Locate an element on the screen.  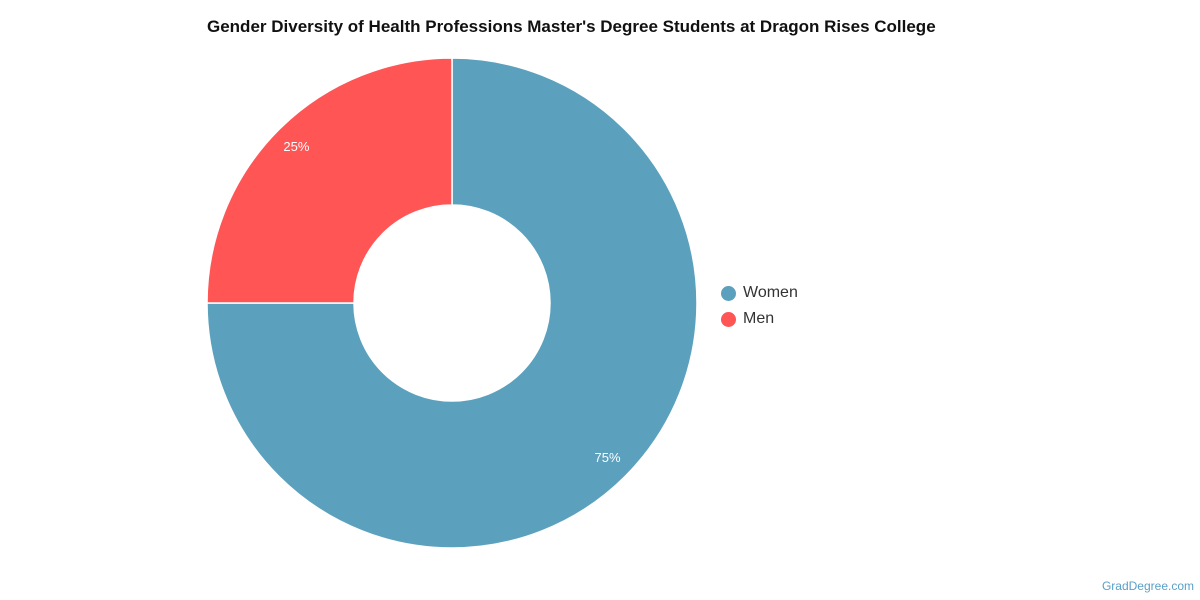
slice-label-men: 25% is located at coordinates (296, 146).